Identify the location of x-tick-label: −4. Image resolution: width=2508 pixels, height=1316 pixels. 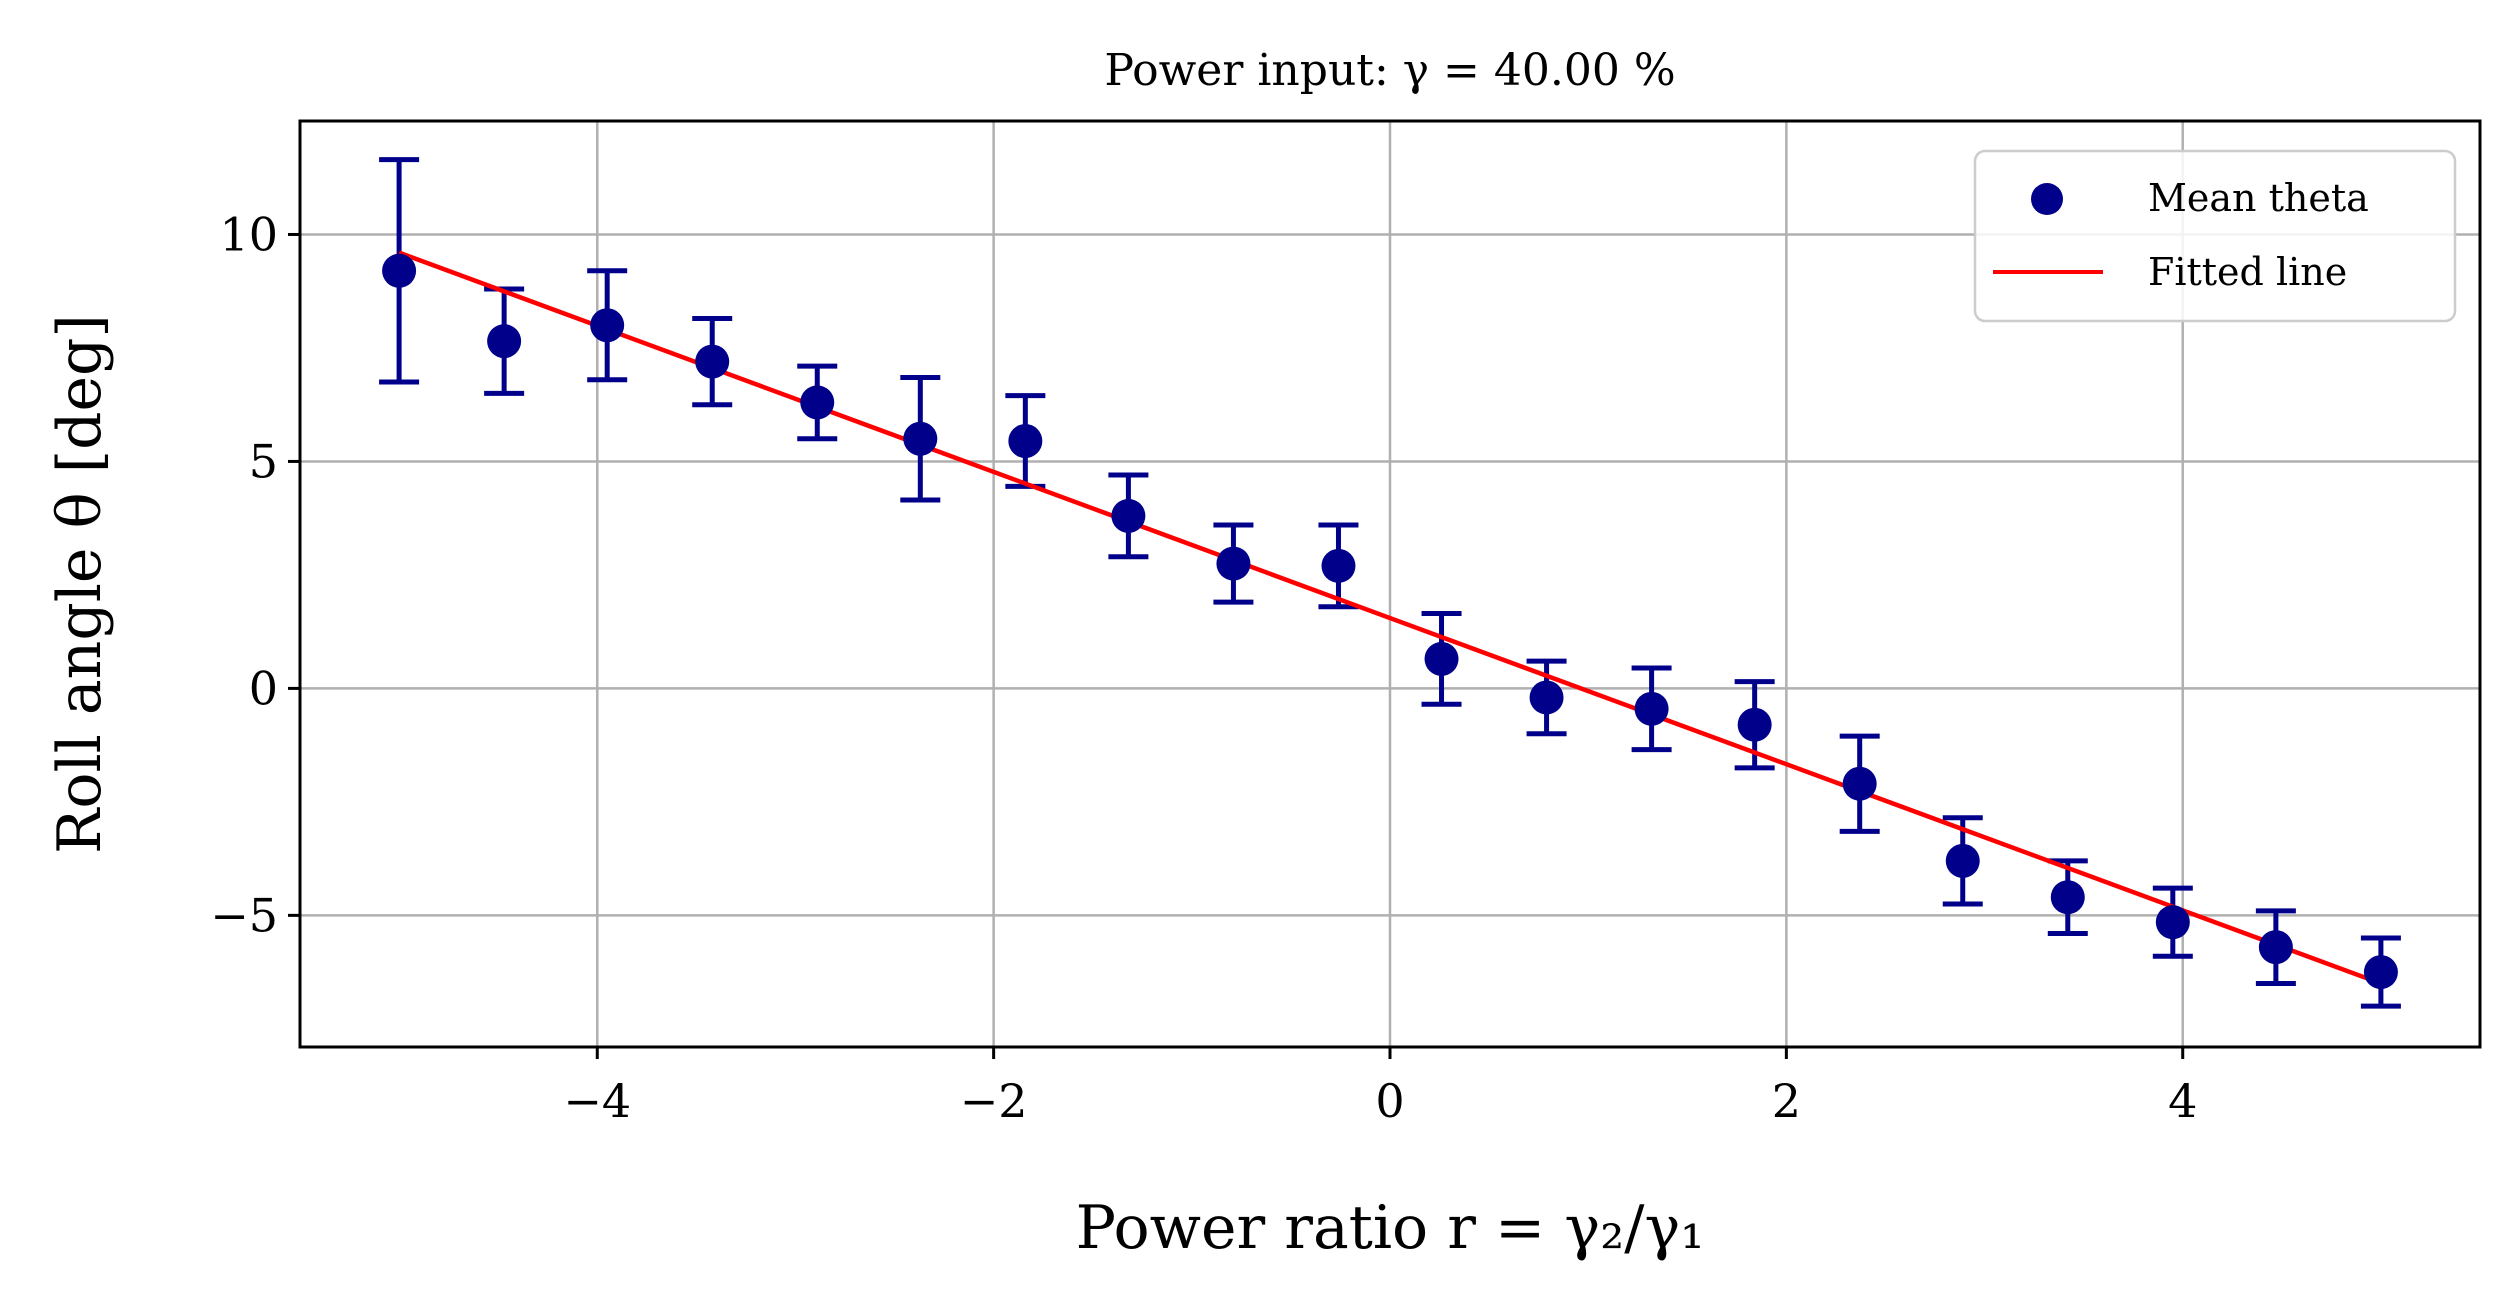
(597, 1101).